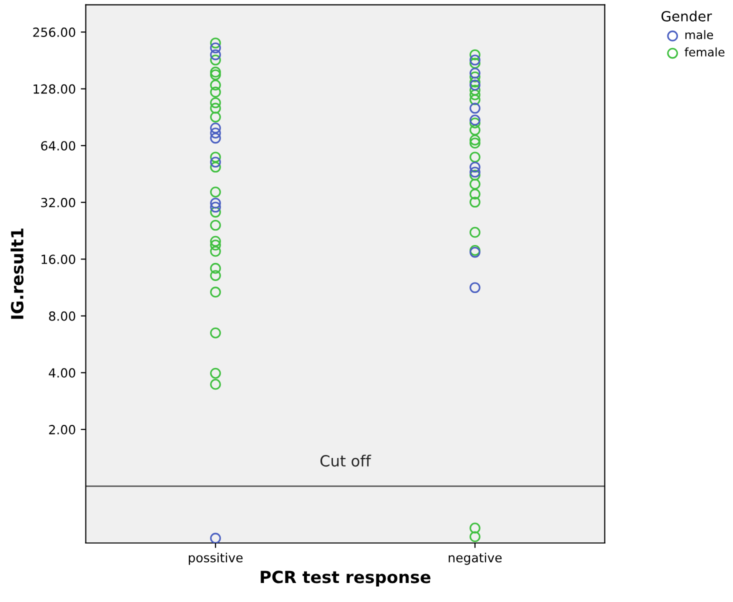 This screenshot has width=733, height=602. Describe the element at coordinates (704, 52) in the screenshot. I see `legend-label: female` at that location.